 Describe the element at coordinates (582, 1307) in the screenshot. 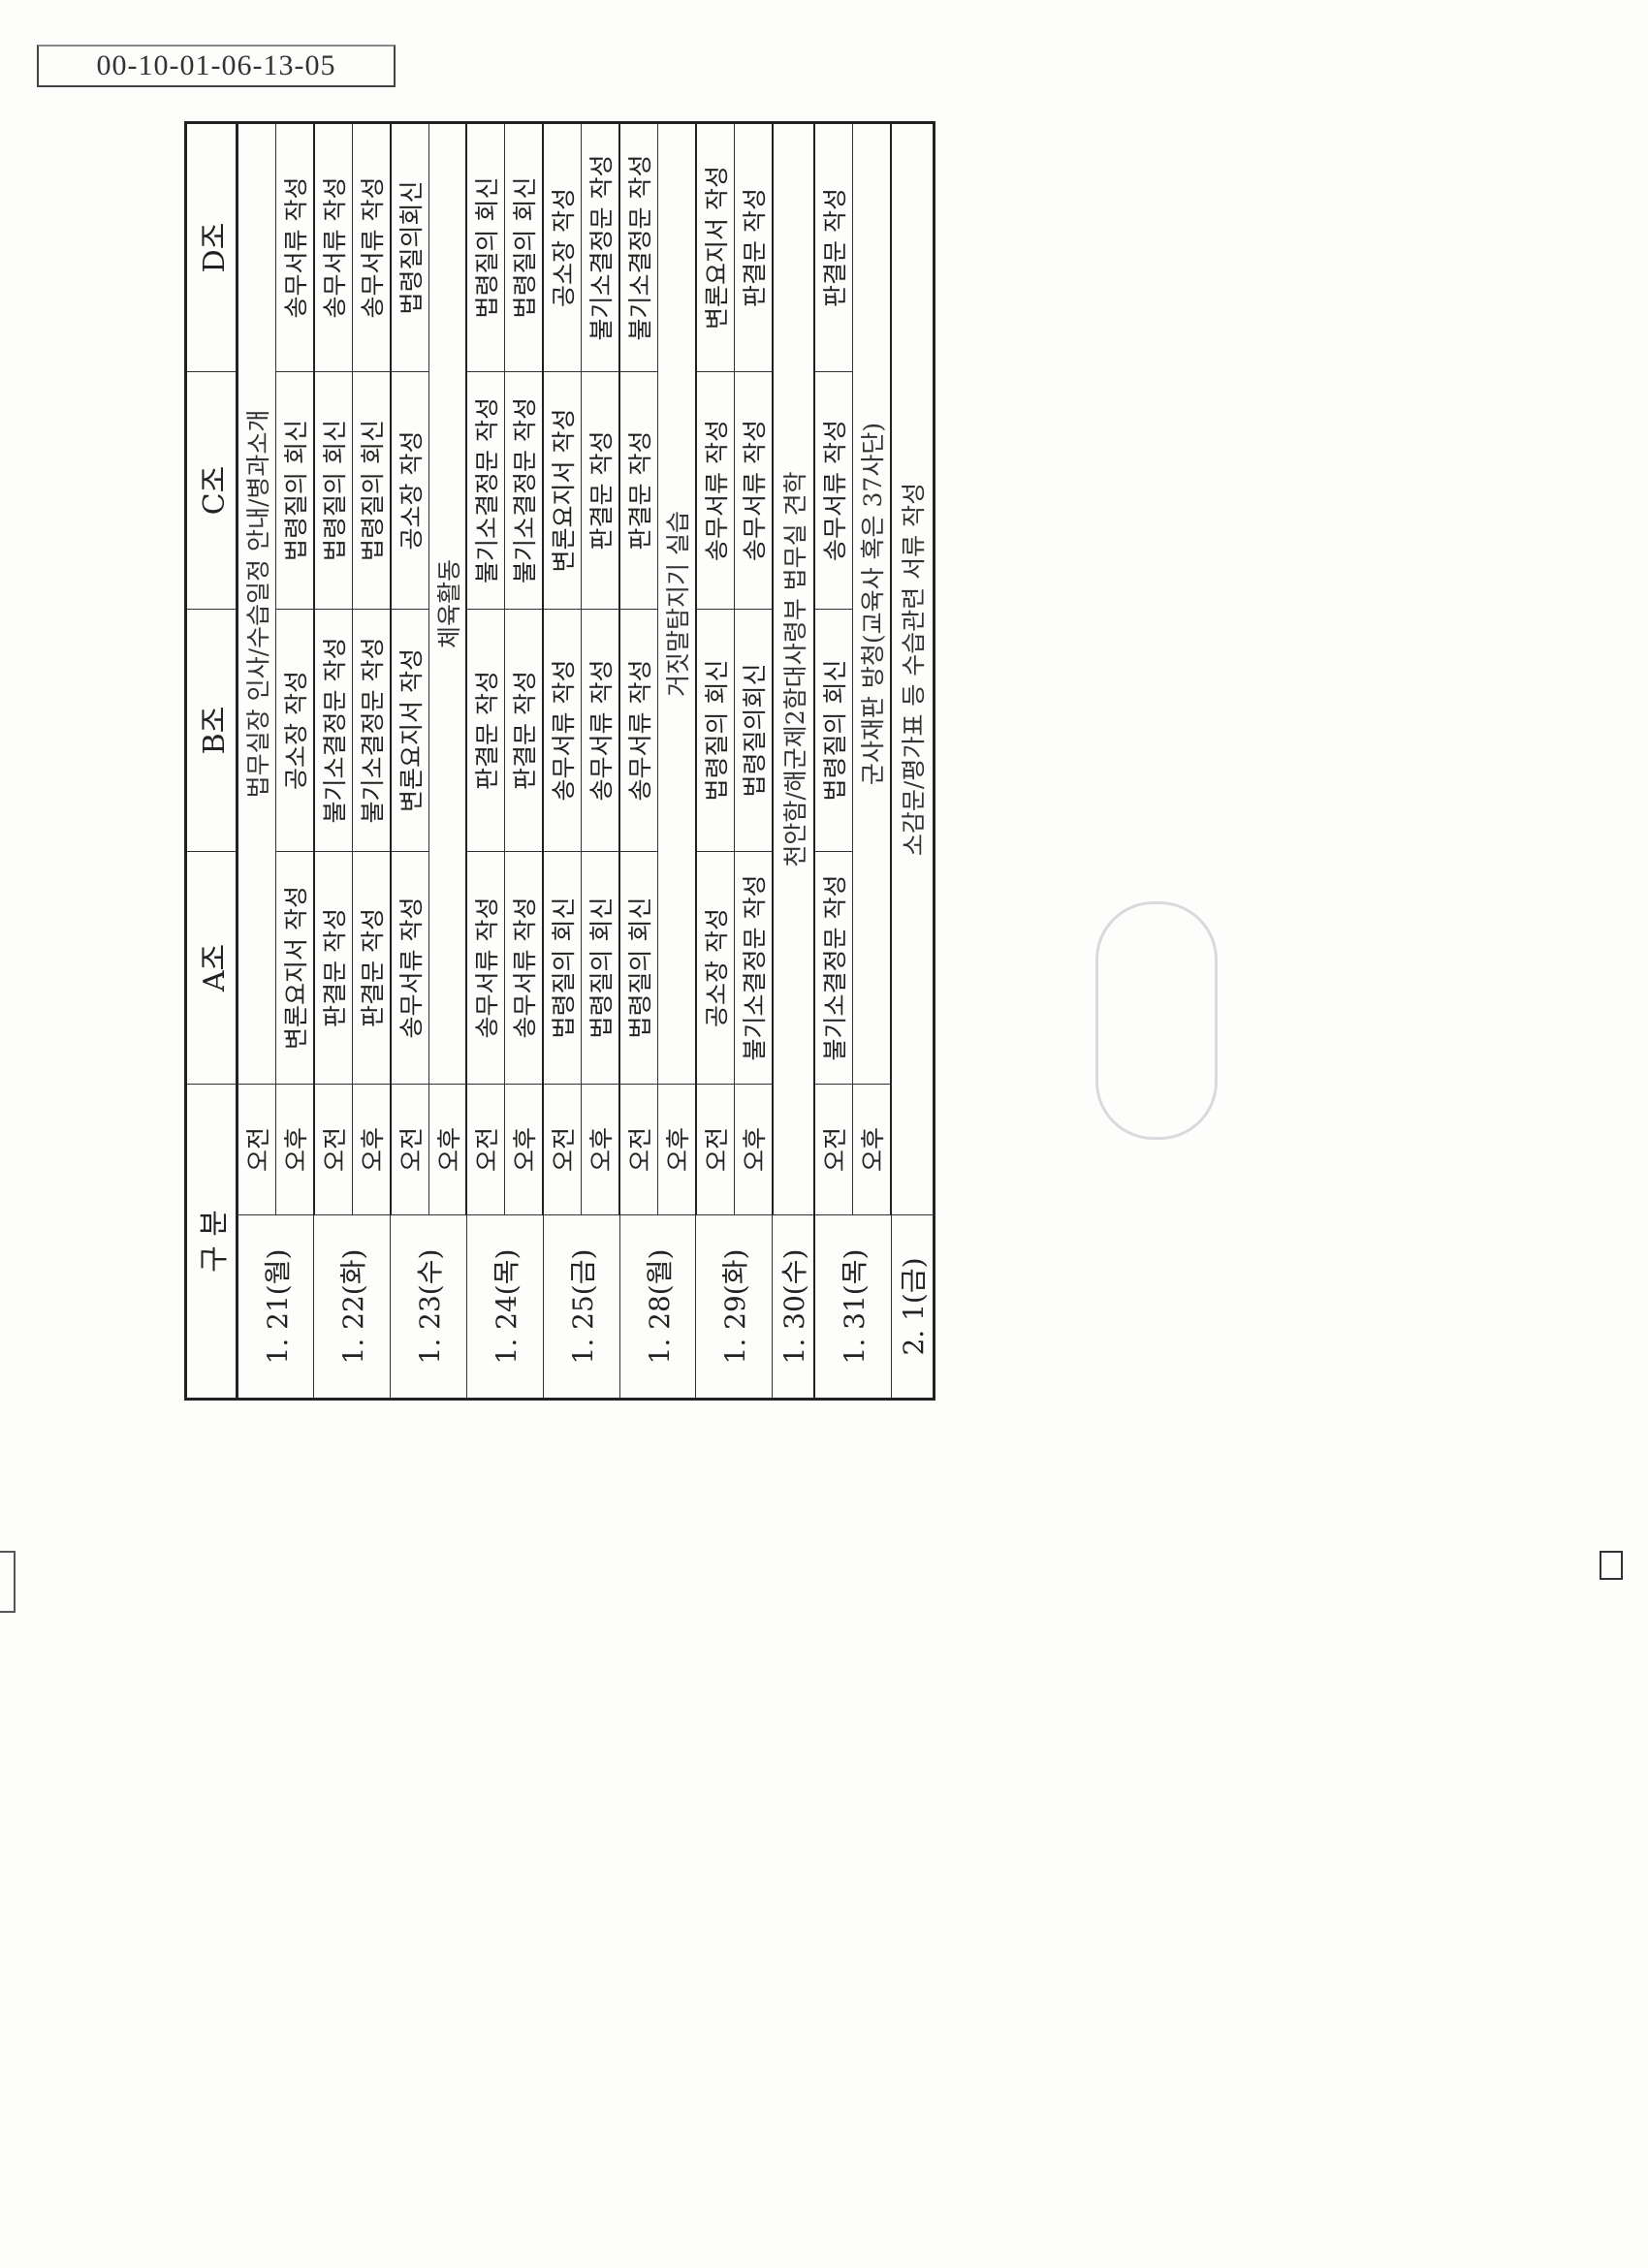

I see `date-cell: 1. 25(금)` at that location.